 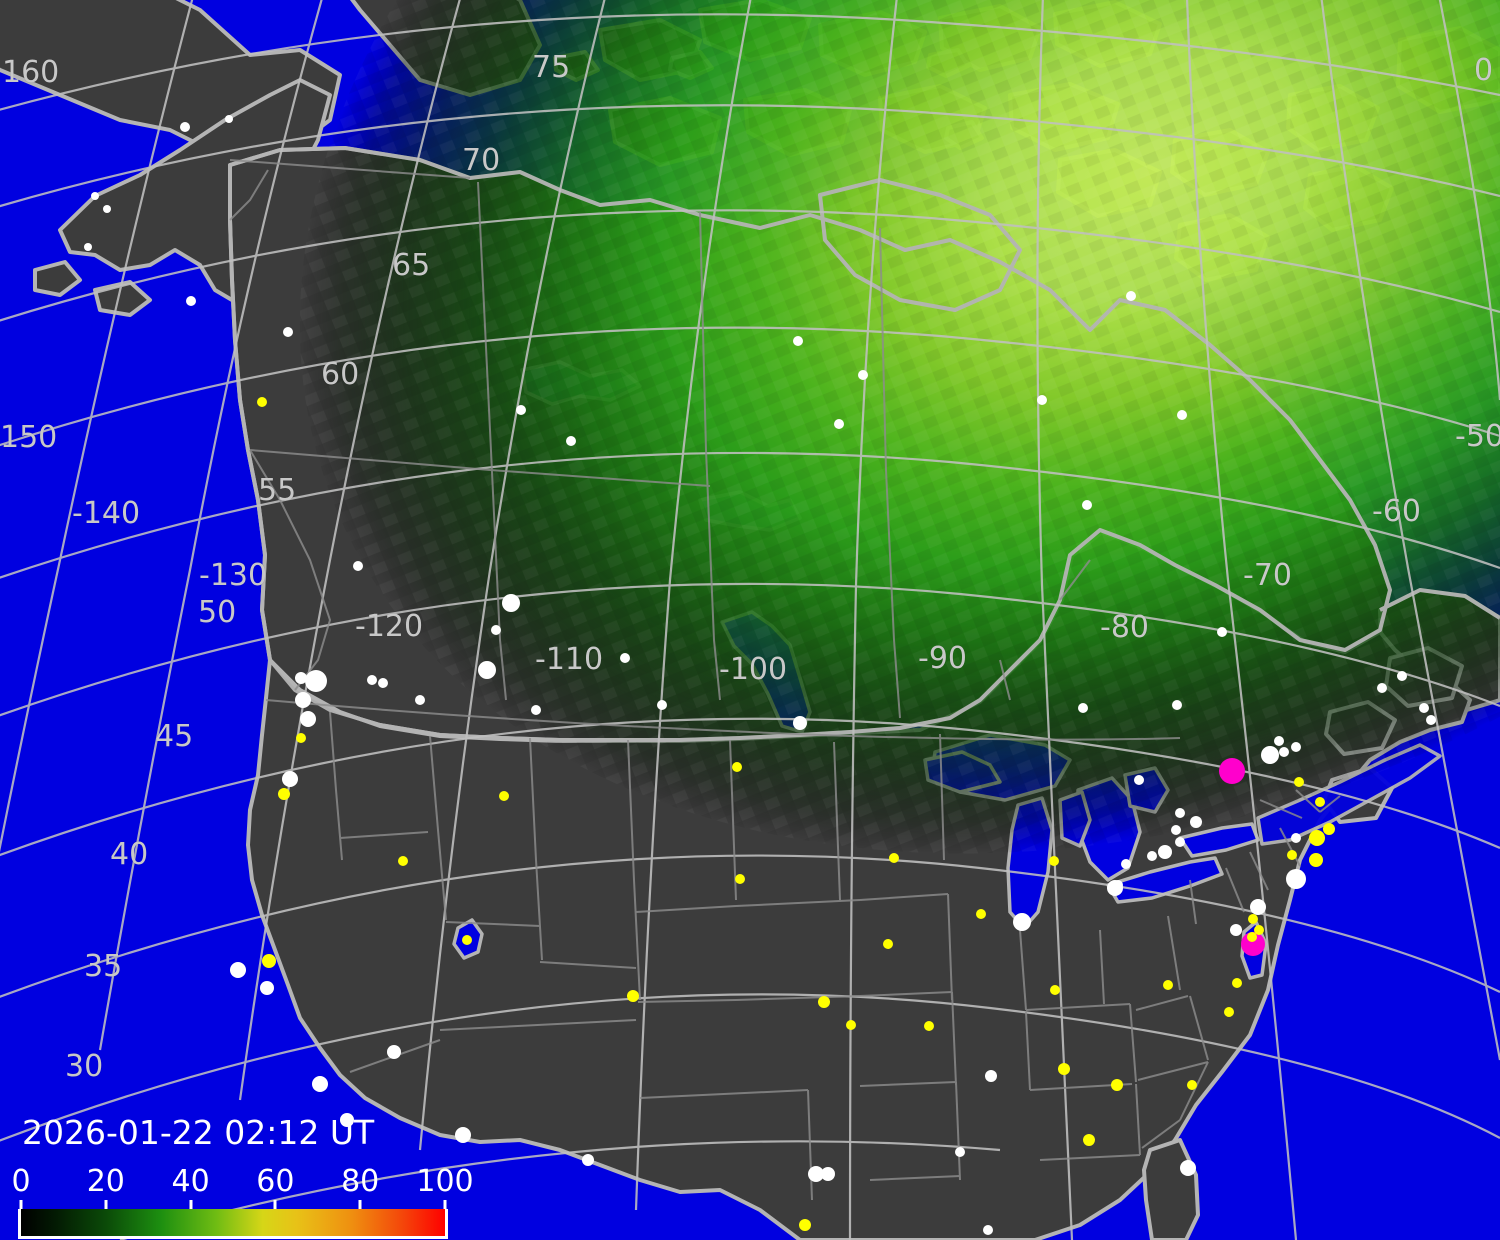 I want to click on colorbar-tick-label-40: 40, so click(x=190, y=1181).